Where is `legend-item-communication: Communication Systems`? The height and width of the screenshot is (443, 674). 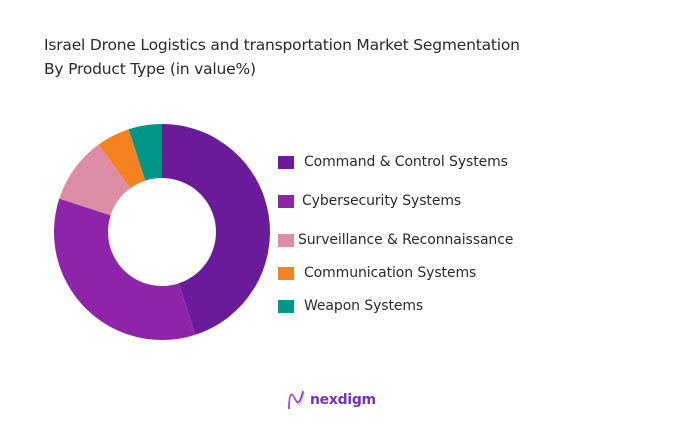 legend-item-communication: Communication Systems is located at coordinates (377, 273).